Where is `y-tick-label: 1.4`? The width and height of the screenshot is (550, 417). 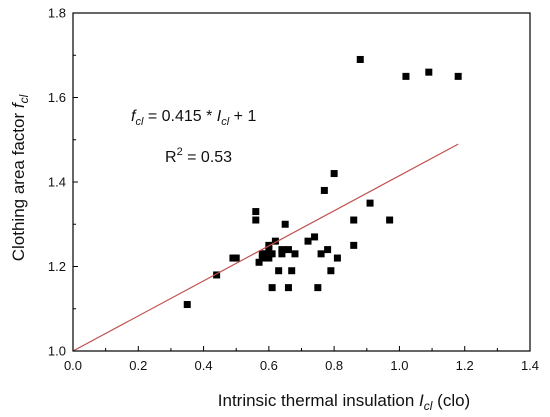 y-tick-label: 1.4 is located at coordinates (57, 182).